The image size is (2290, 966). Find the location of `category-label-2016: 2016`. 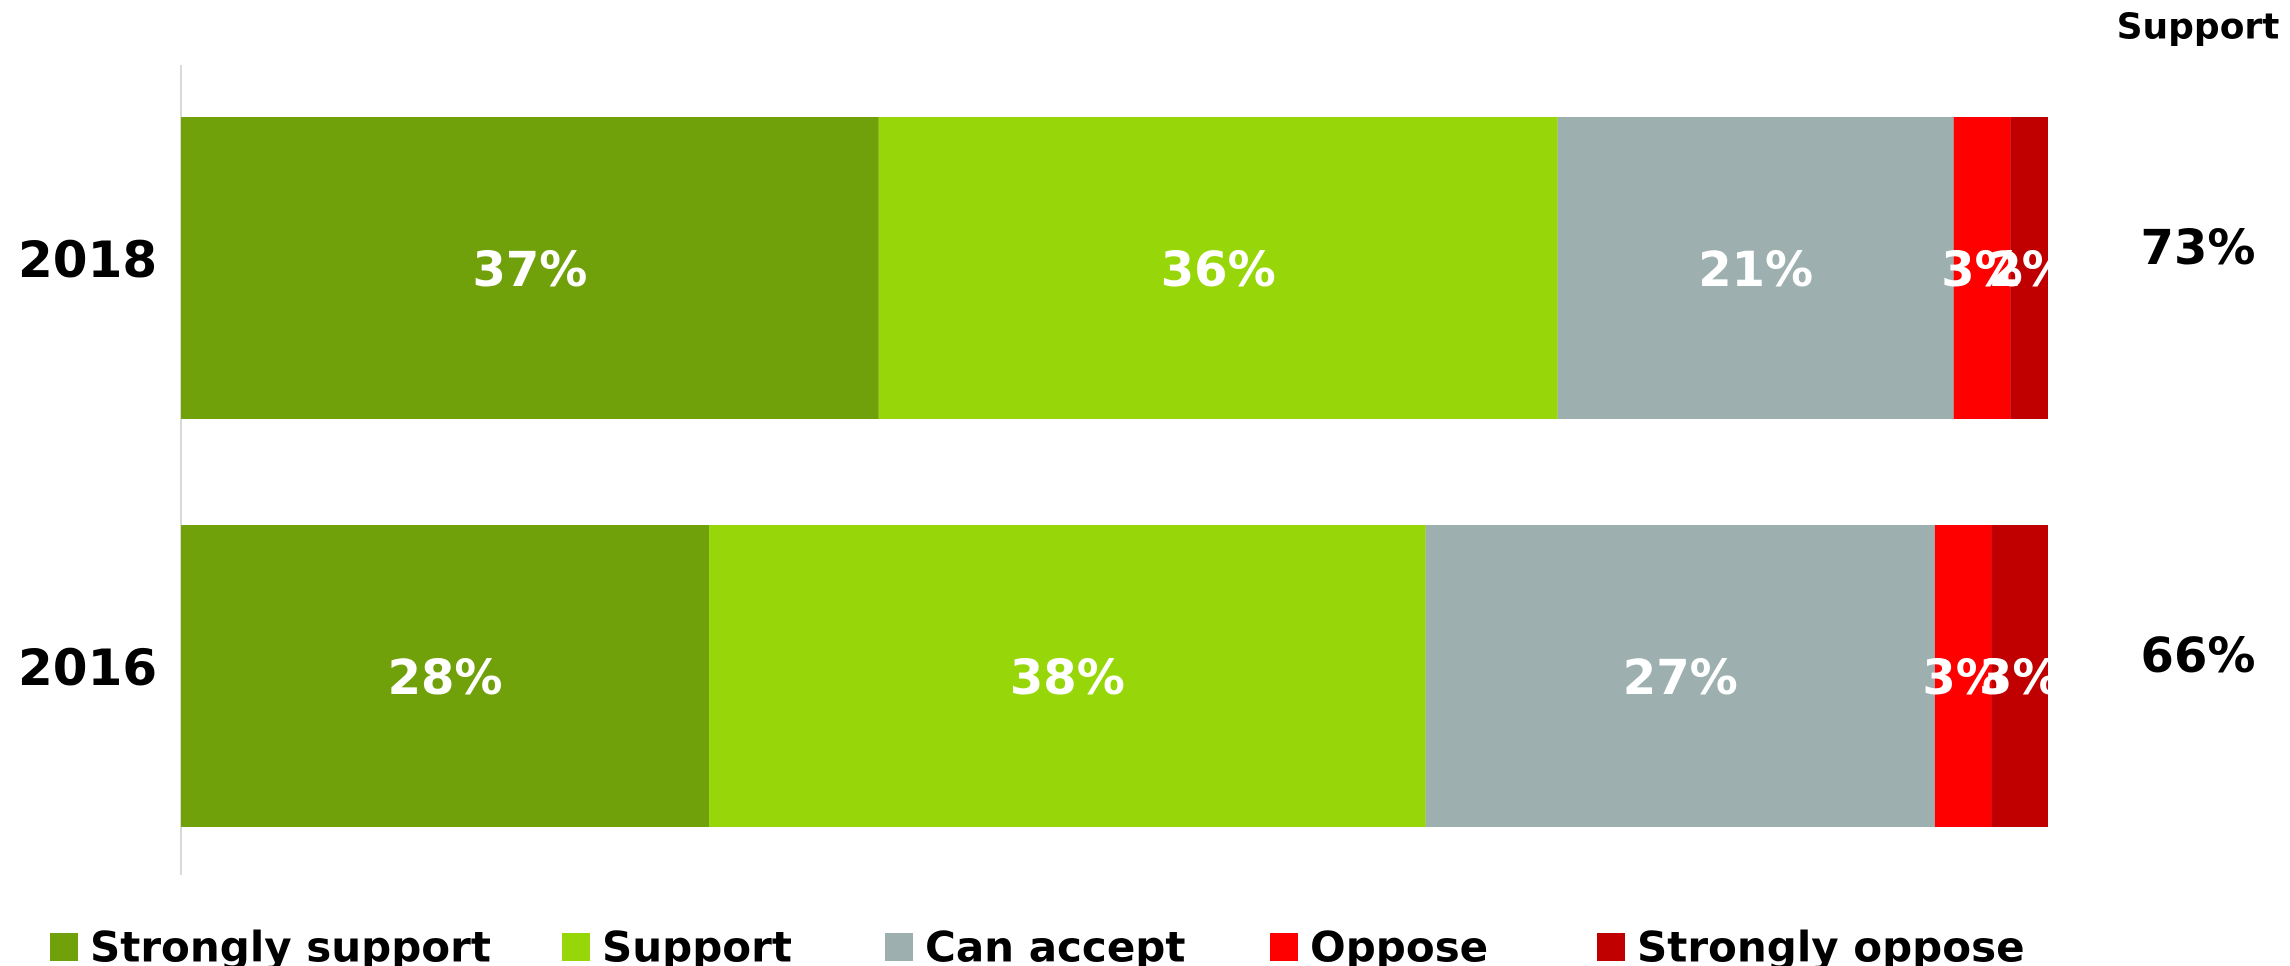

category-label-2016: 2016 is located at coordinates (87, 668).